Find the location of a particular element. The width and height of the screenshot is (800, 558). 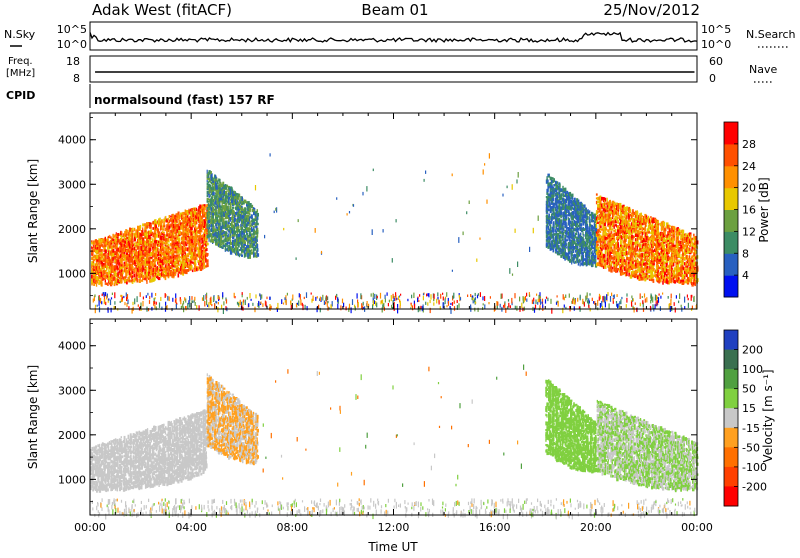

beam-label: Beam 01 is located at coordinates (394, 10).